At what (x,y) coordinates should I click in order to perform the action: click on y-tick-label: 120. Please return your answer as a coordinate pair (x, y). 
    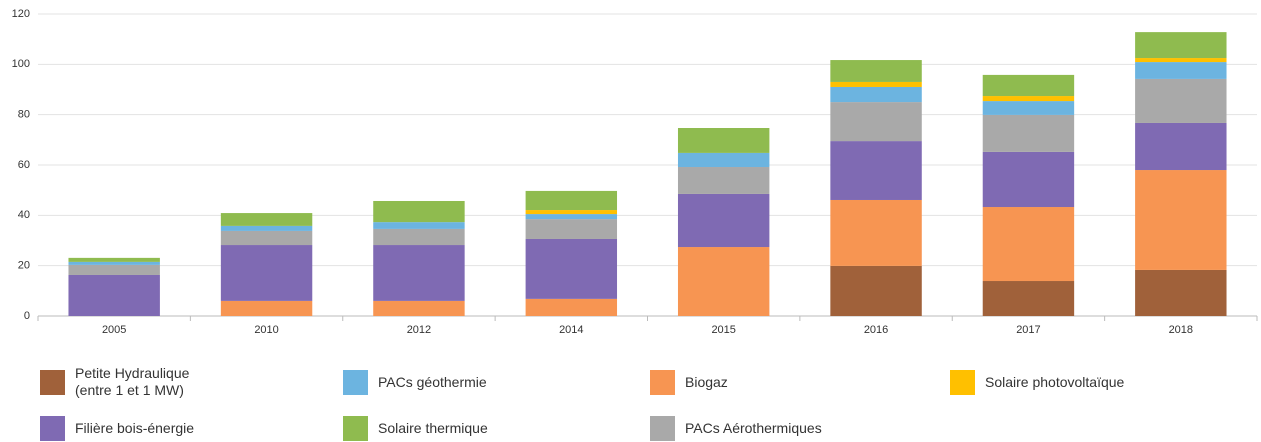
    Looking at the image, I should click on (21, 14).